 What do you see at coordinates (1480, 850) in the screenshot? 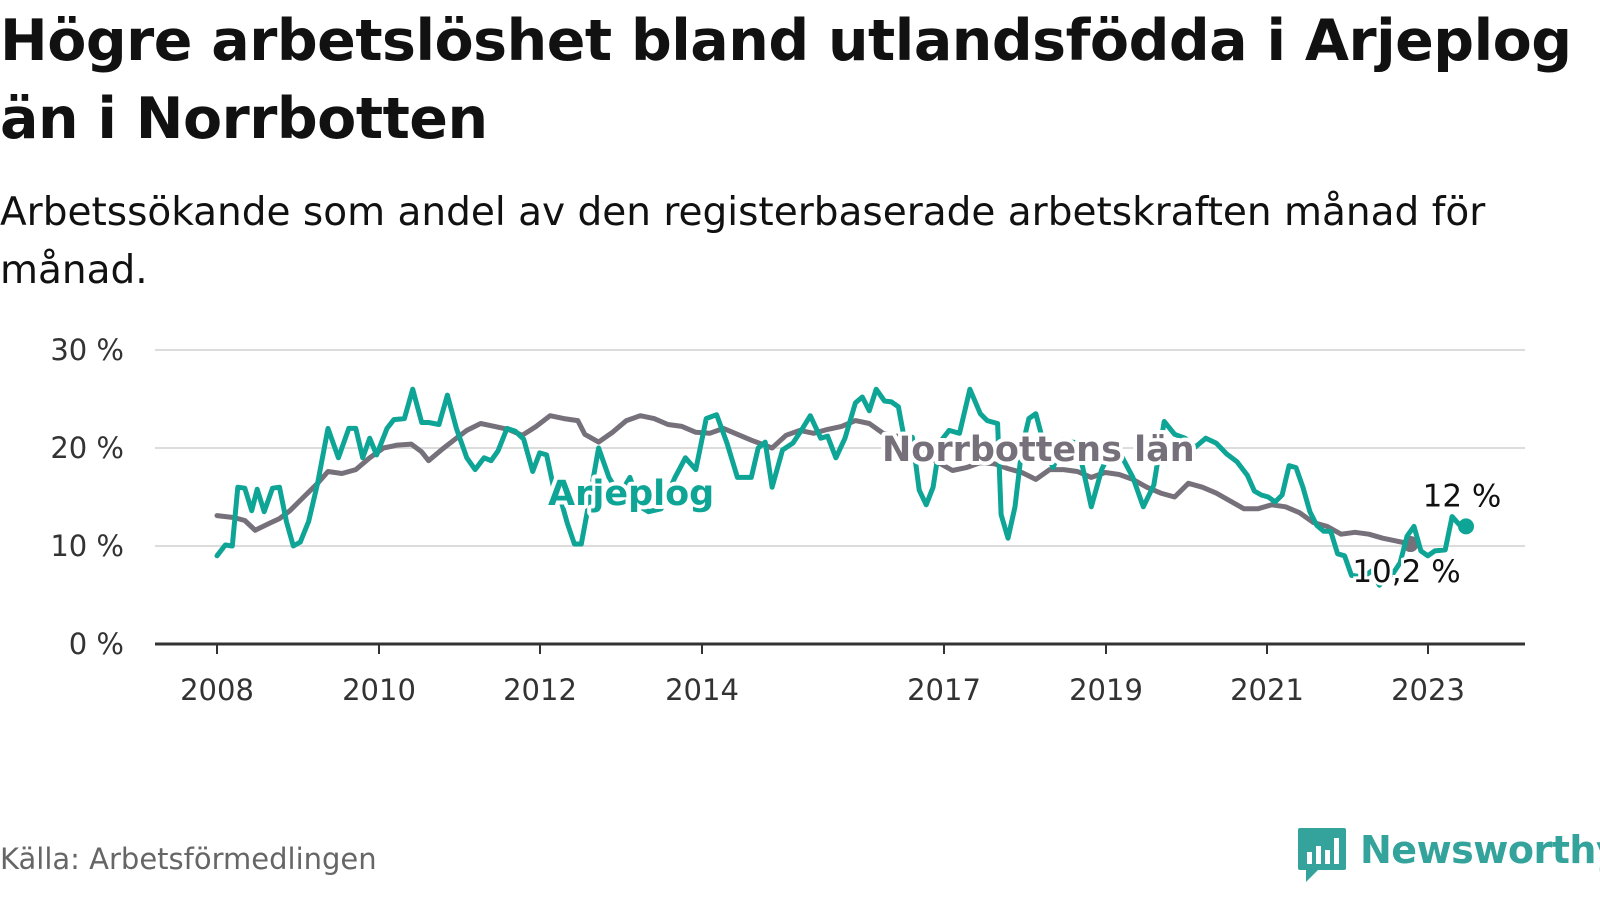
I see `brand-name: Newsworthy` at bounding box center [1480, 850].